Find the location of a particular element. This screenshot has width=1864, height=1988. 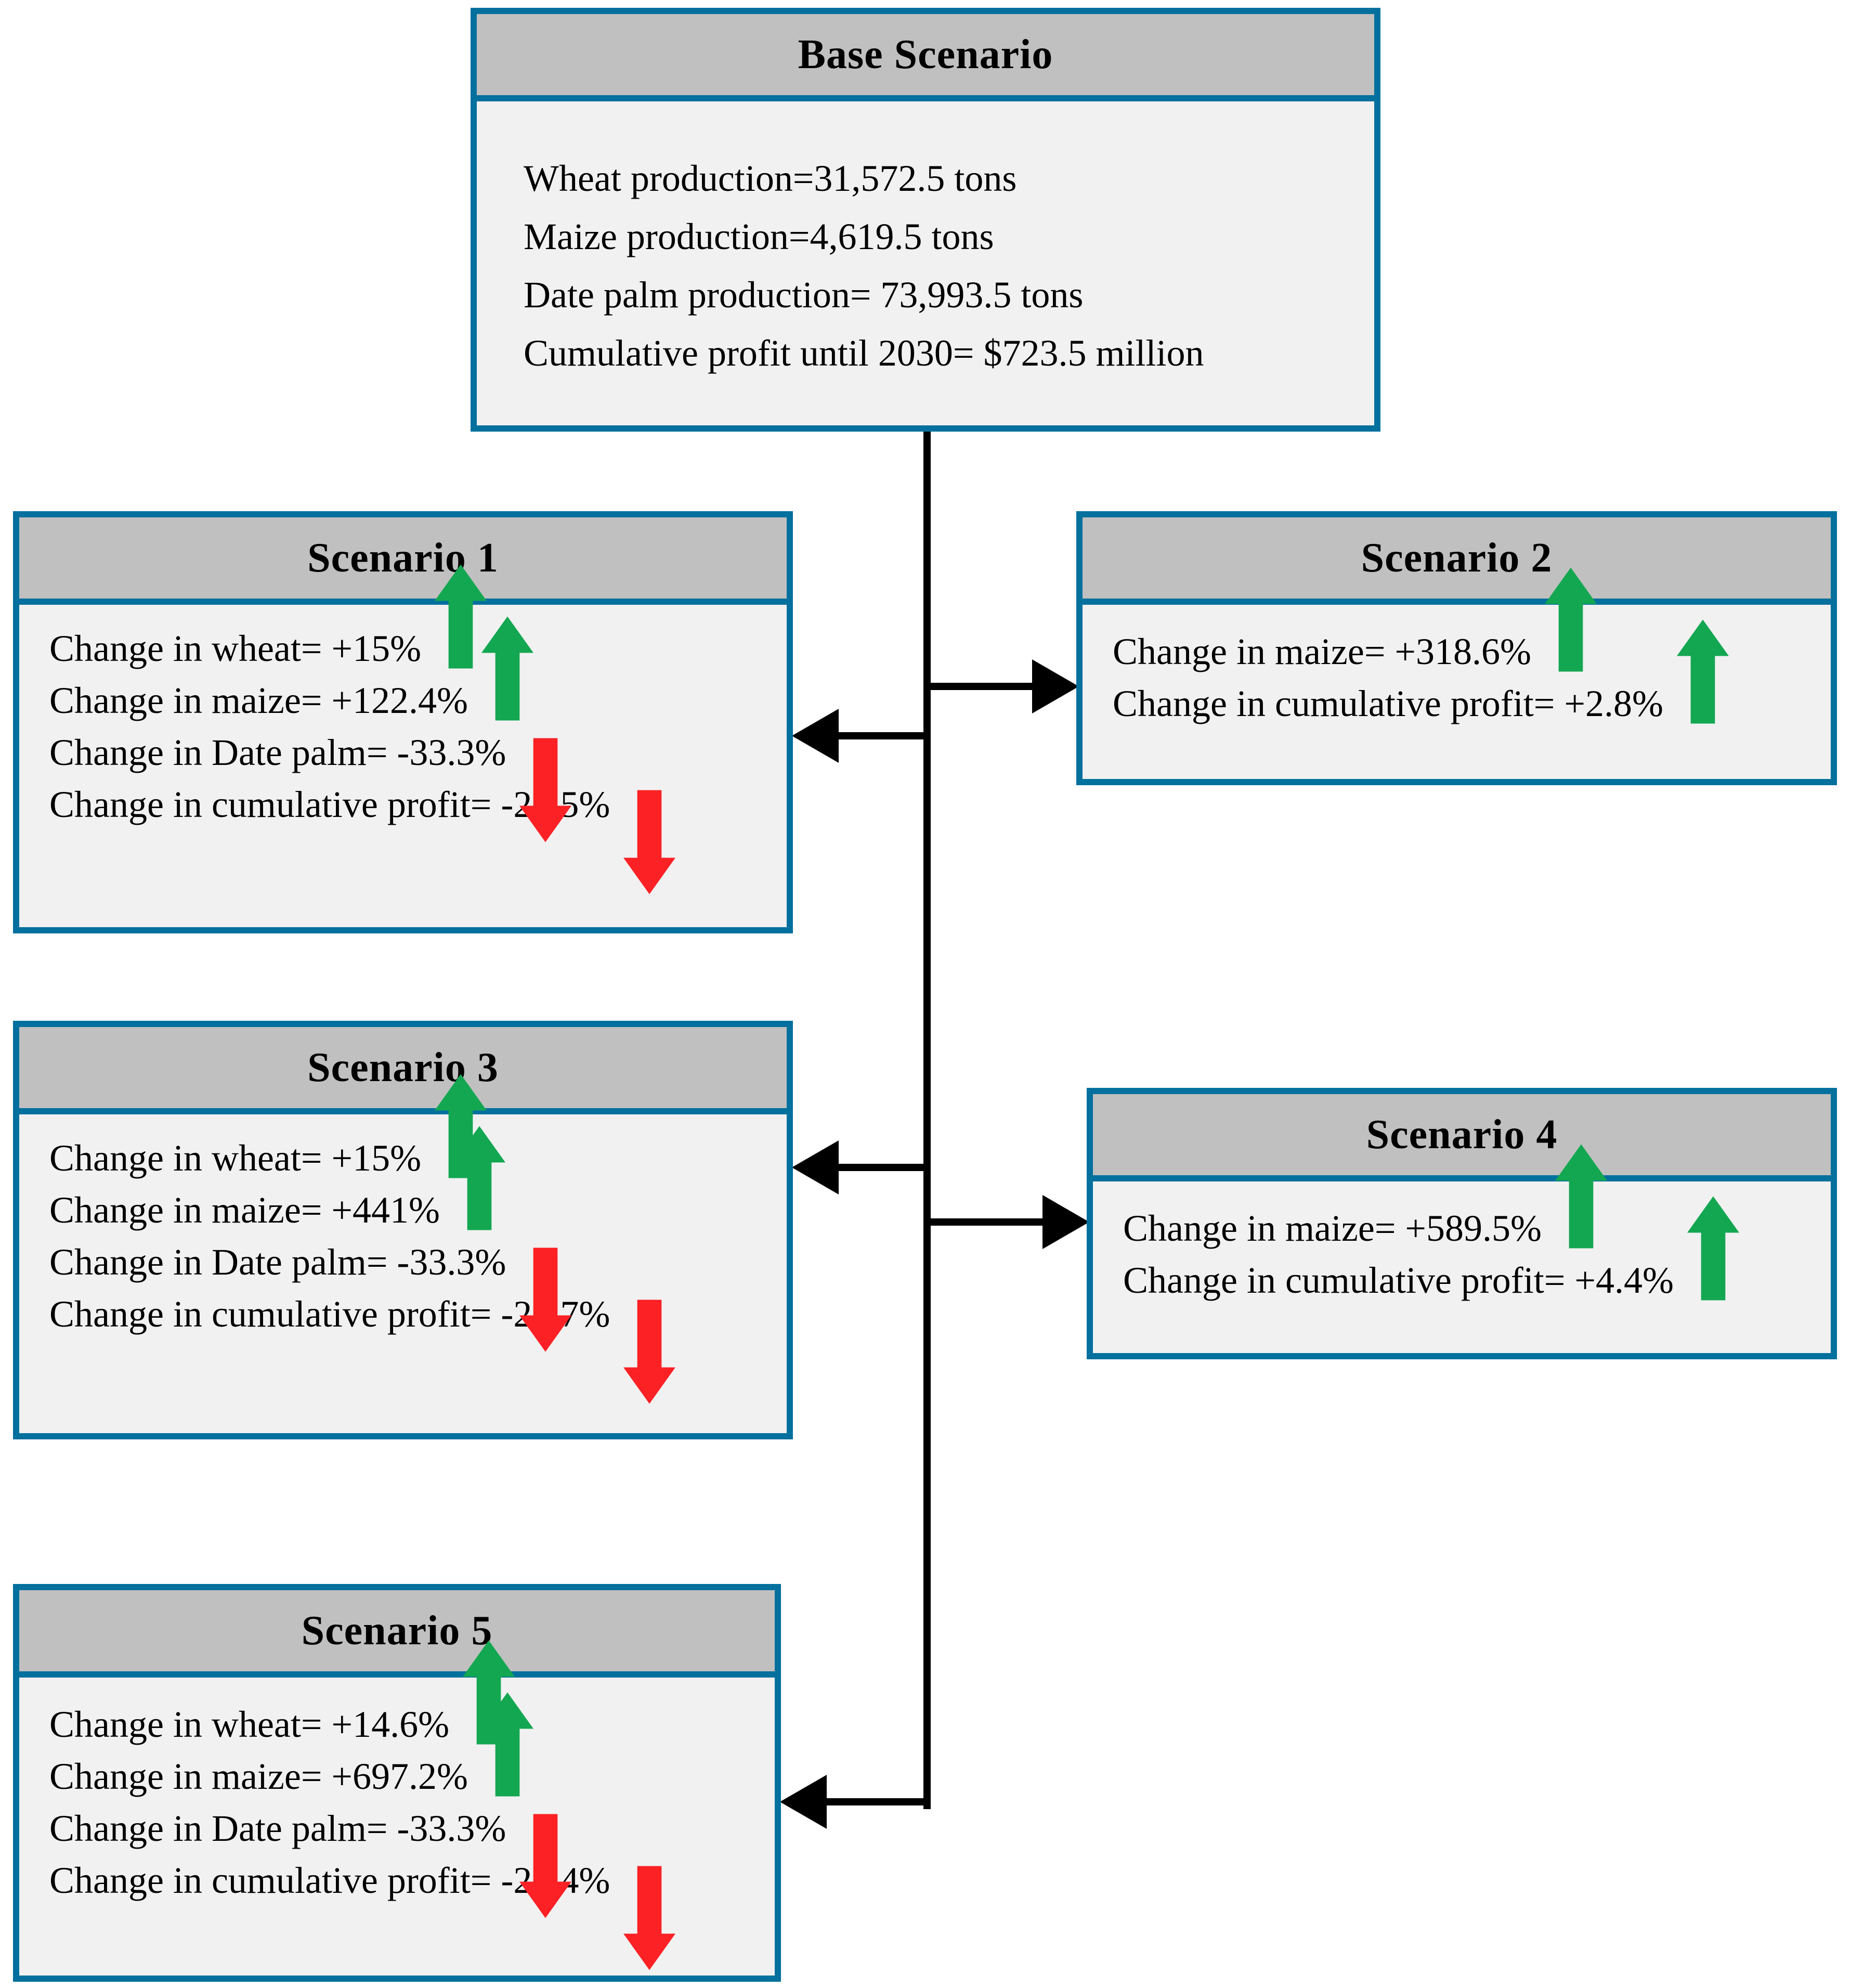

scenario-1-title: Scenario 1 is located at coordinates (403, 561).